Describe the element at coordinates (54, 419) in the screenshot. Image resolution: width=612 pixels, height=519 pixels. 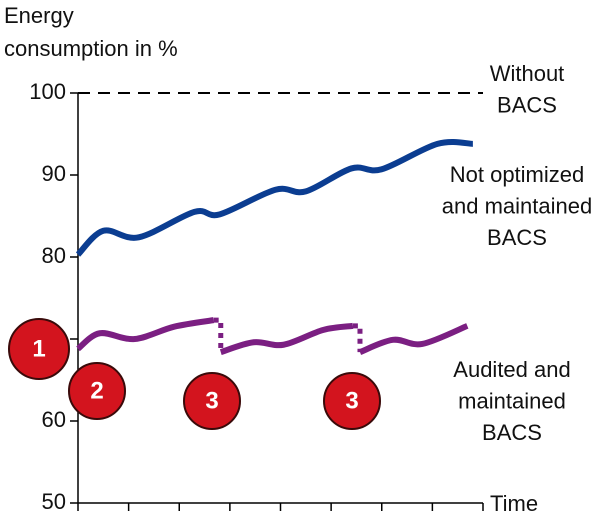
I see `y-tick-label: 60` at that location.